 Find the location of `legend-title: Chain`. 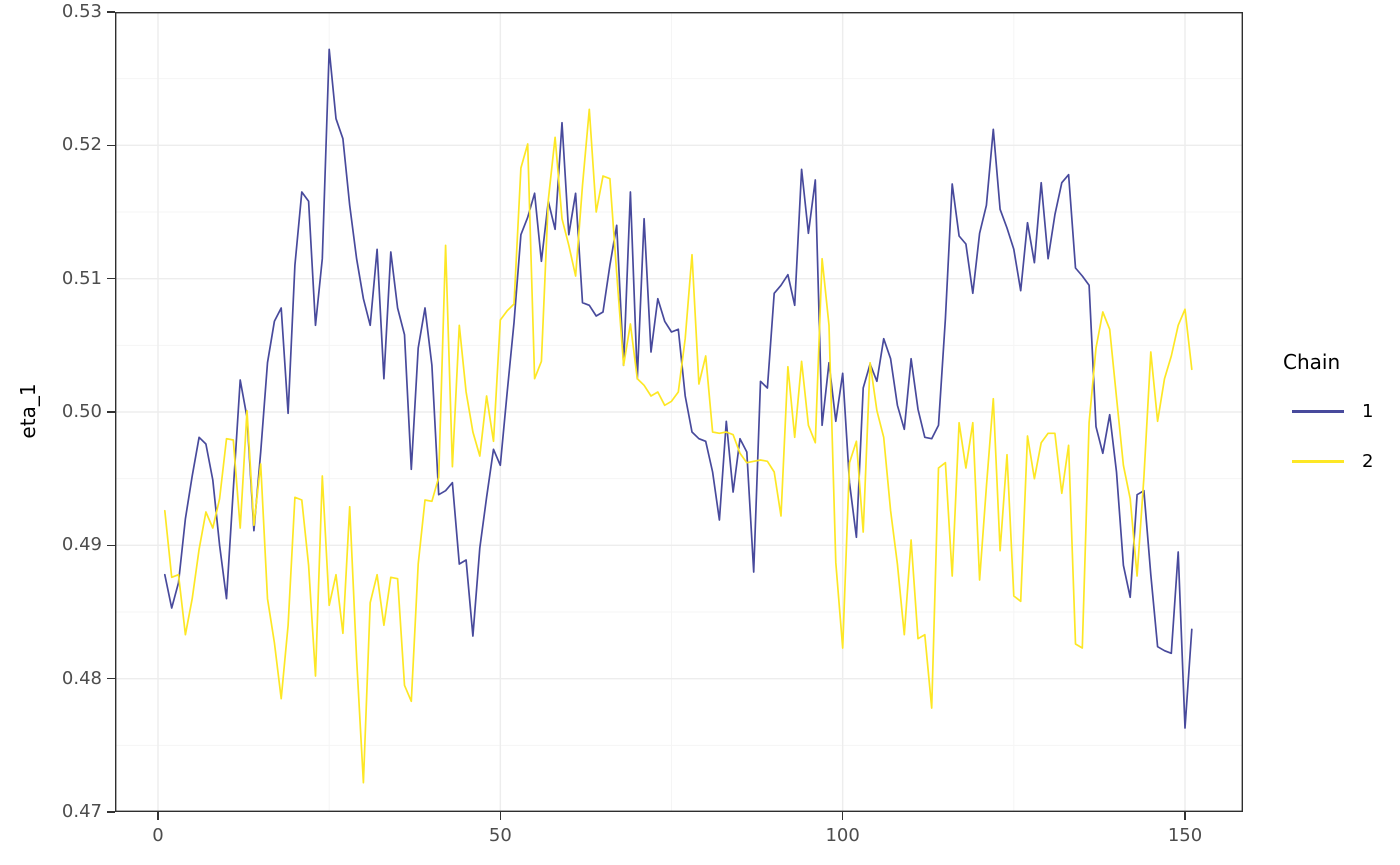

legend-title: Chain is located at coordinates (1312, 362).